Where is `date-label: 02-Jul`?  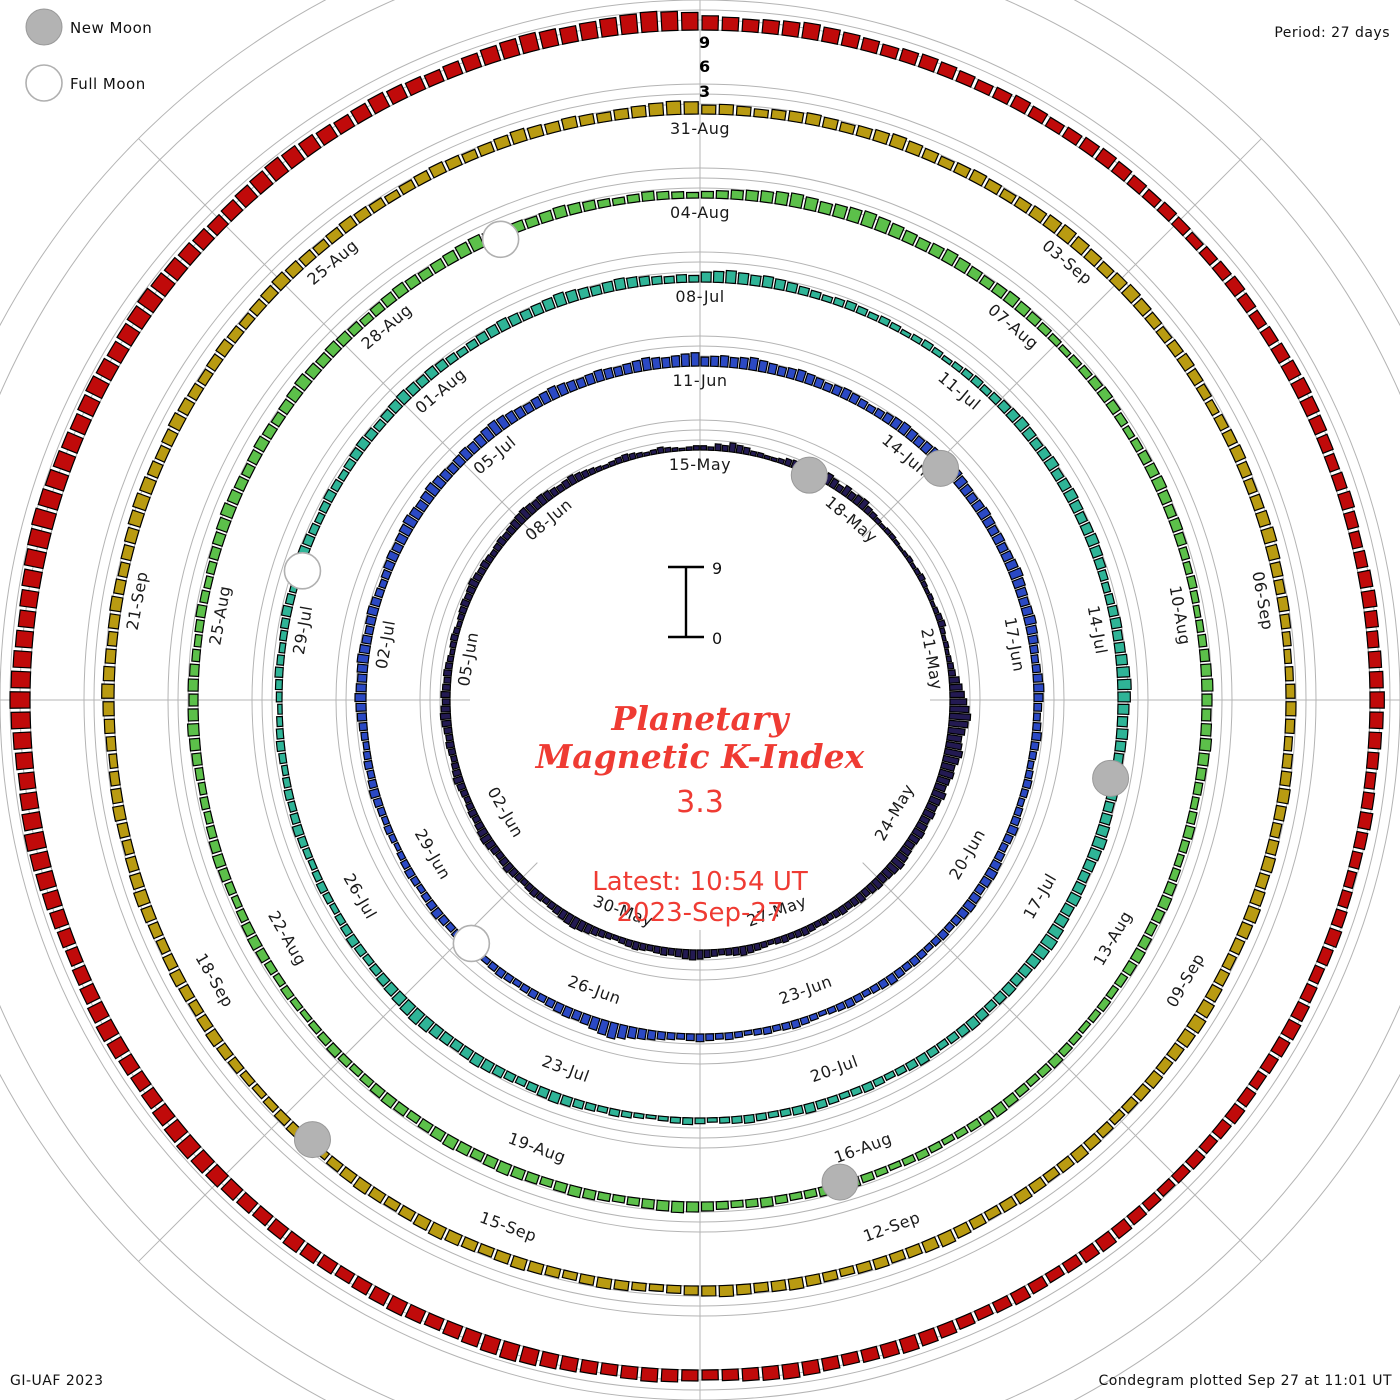
date-label: 02-Jul is located at coordinates (385, 645).